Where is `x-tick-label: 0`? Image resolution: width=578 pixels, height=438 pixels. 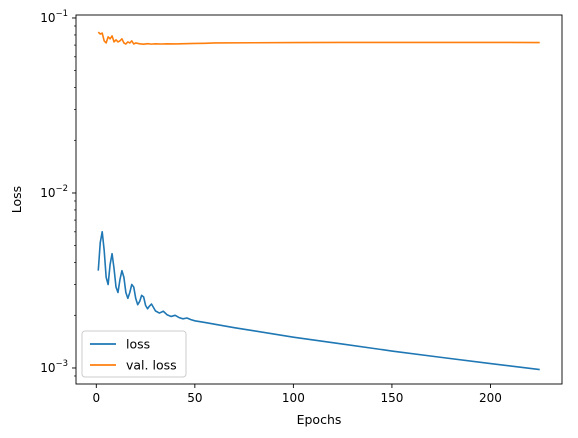 x-tick-label: 0 is located at coordinates (96, 398).